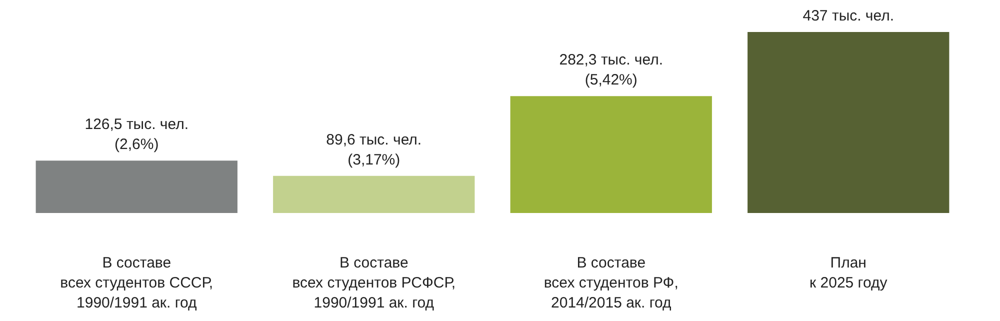 This screenshot has width=1000, height=321. I want to click on x-tick-label: В составе всех студентов РСФСР, 1990/1991 ак. год, so click(374, 283).